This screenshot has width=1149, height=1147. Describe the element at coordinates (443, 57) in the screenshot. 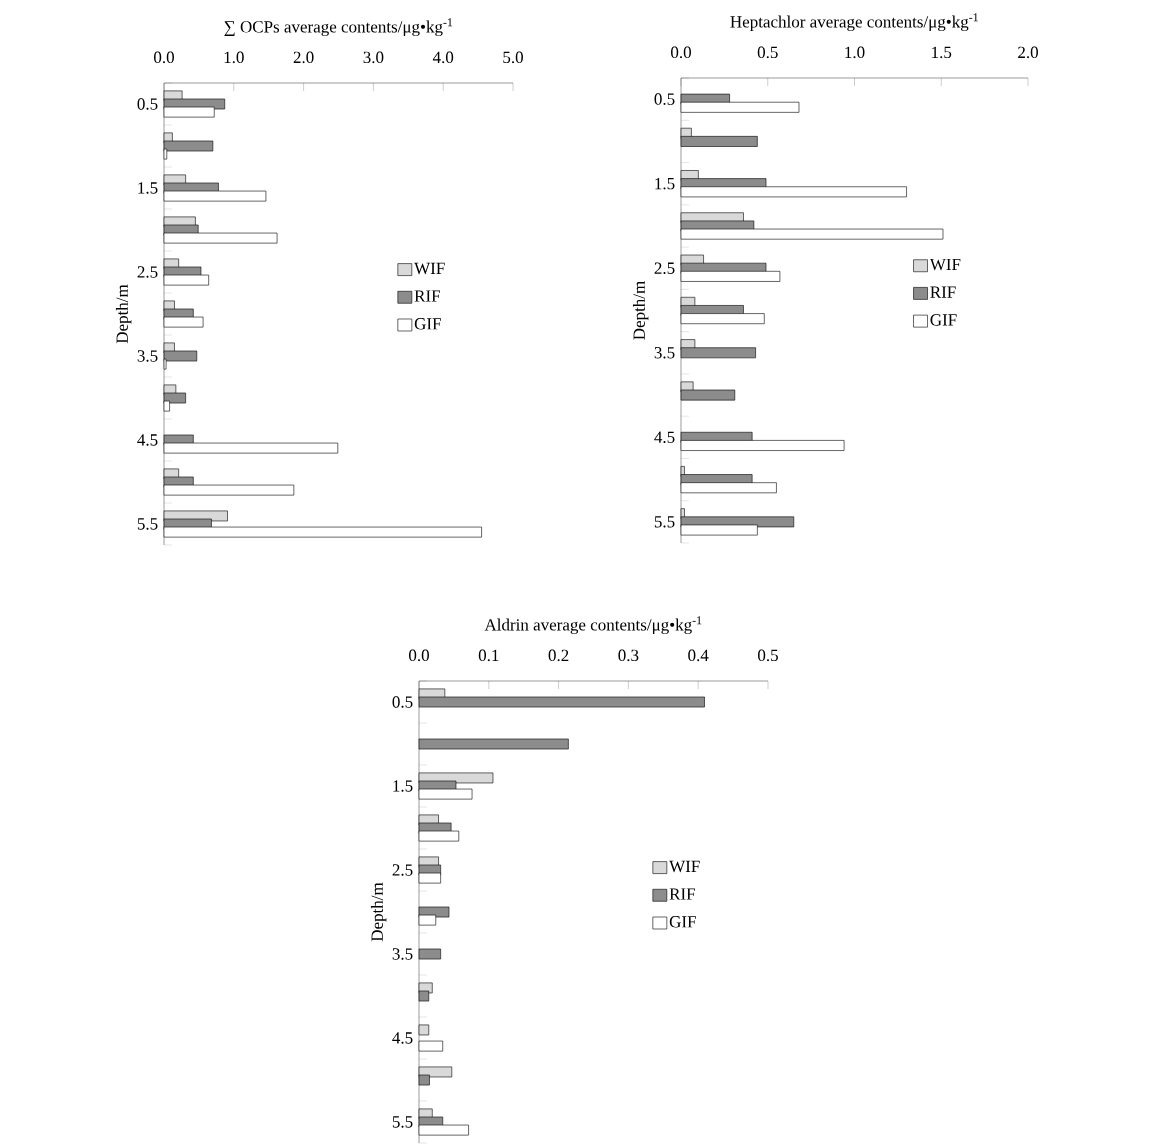

I see `x-tick-label: 4.0` at that location.